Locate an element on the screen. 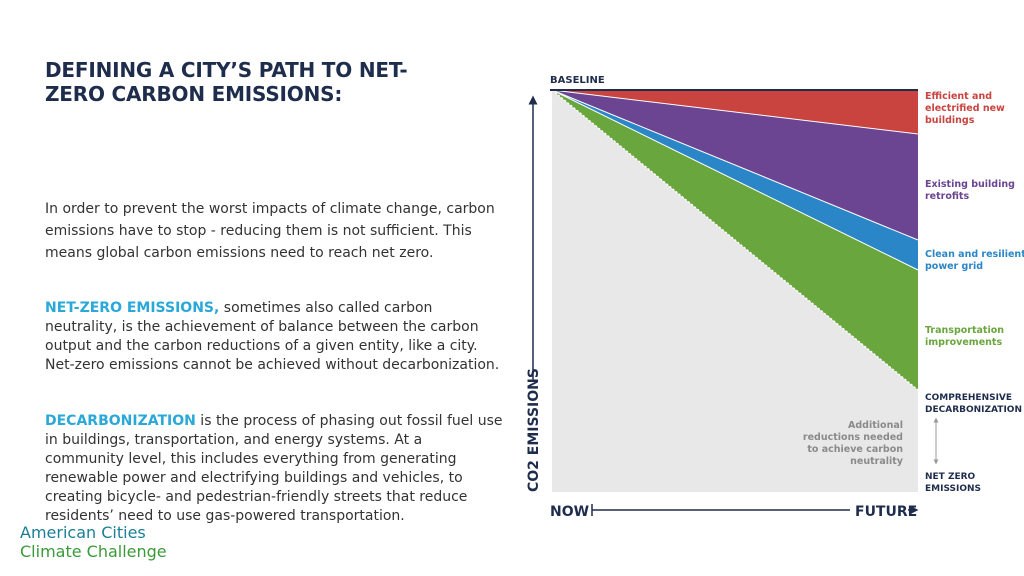 The image size is (1024, 576). svg-text: Efficient and is located at coordinates (958, 96).